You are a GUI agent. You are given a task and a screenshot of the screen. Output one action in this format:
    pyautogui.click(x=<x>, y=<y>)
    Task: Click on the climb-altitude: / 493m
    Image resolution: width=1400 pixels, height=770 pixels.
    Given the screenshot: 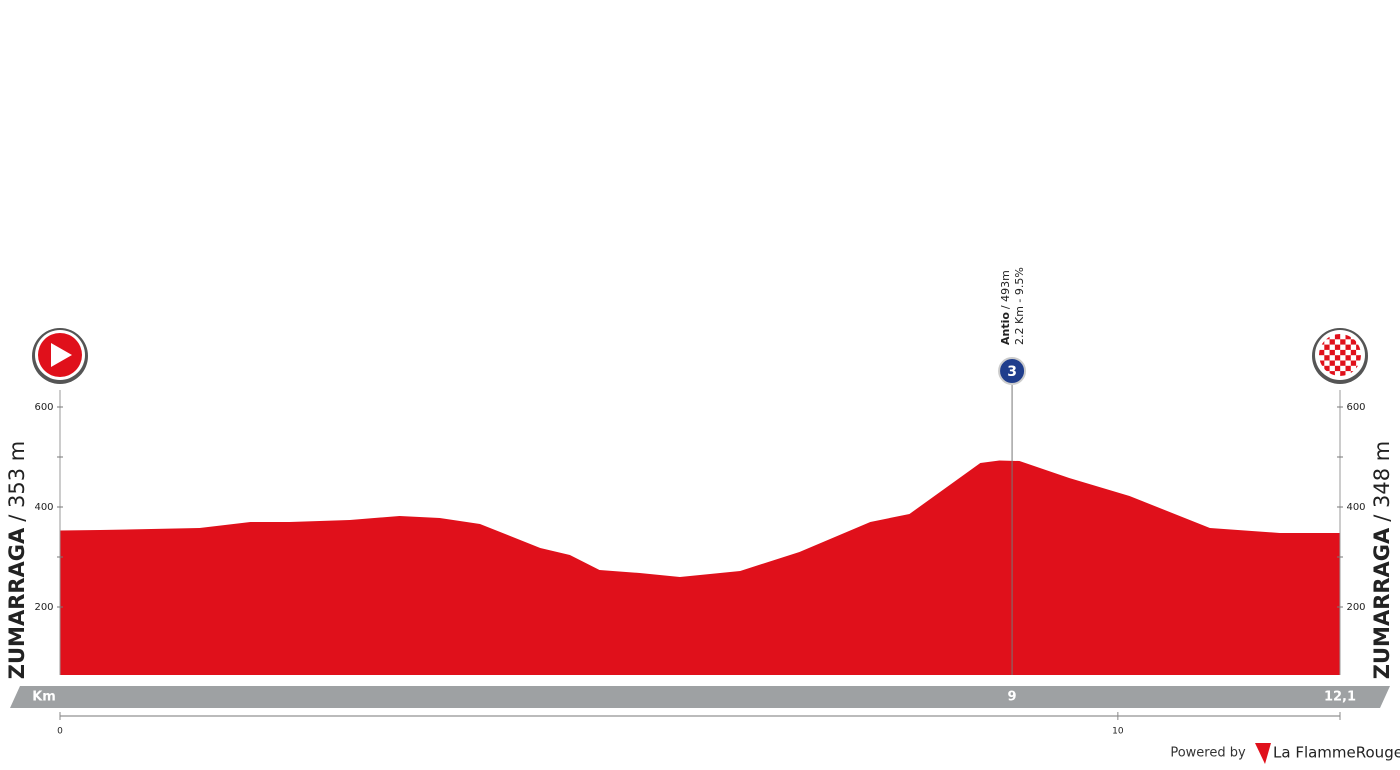 What is the action you would take?
    pyautogui.click(x=1005, y=289)
    